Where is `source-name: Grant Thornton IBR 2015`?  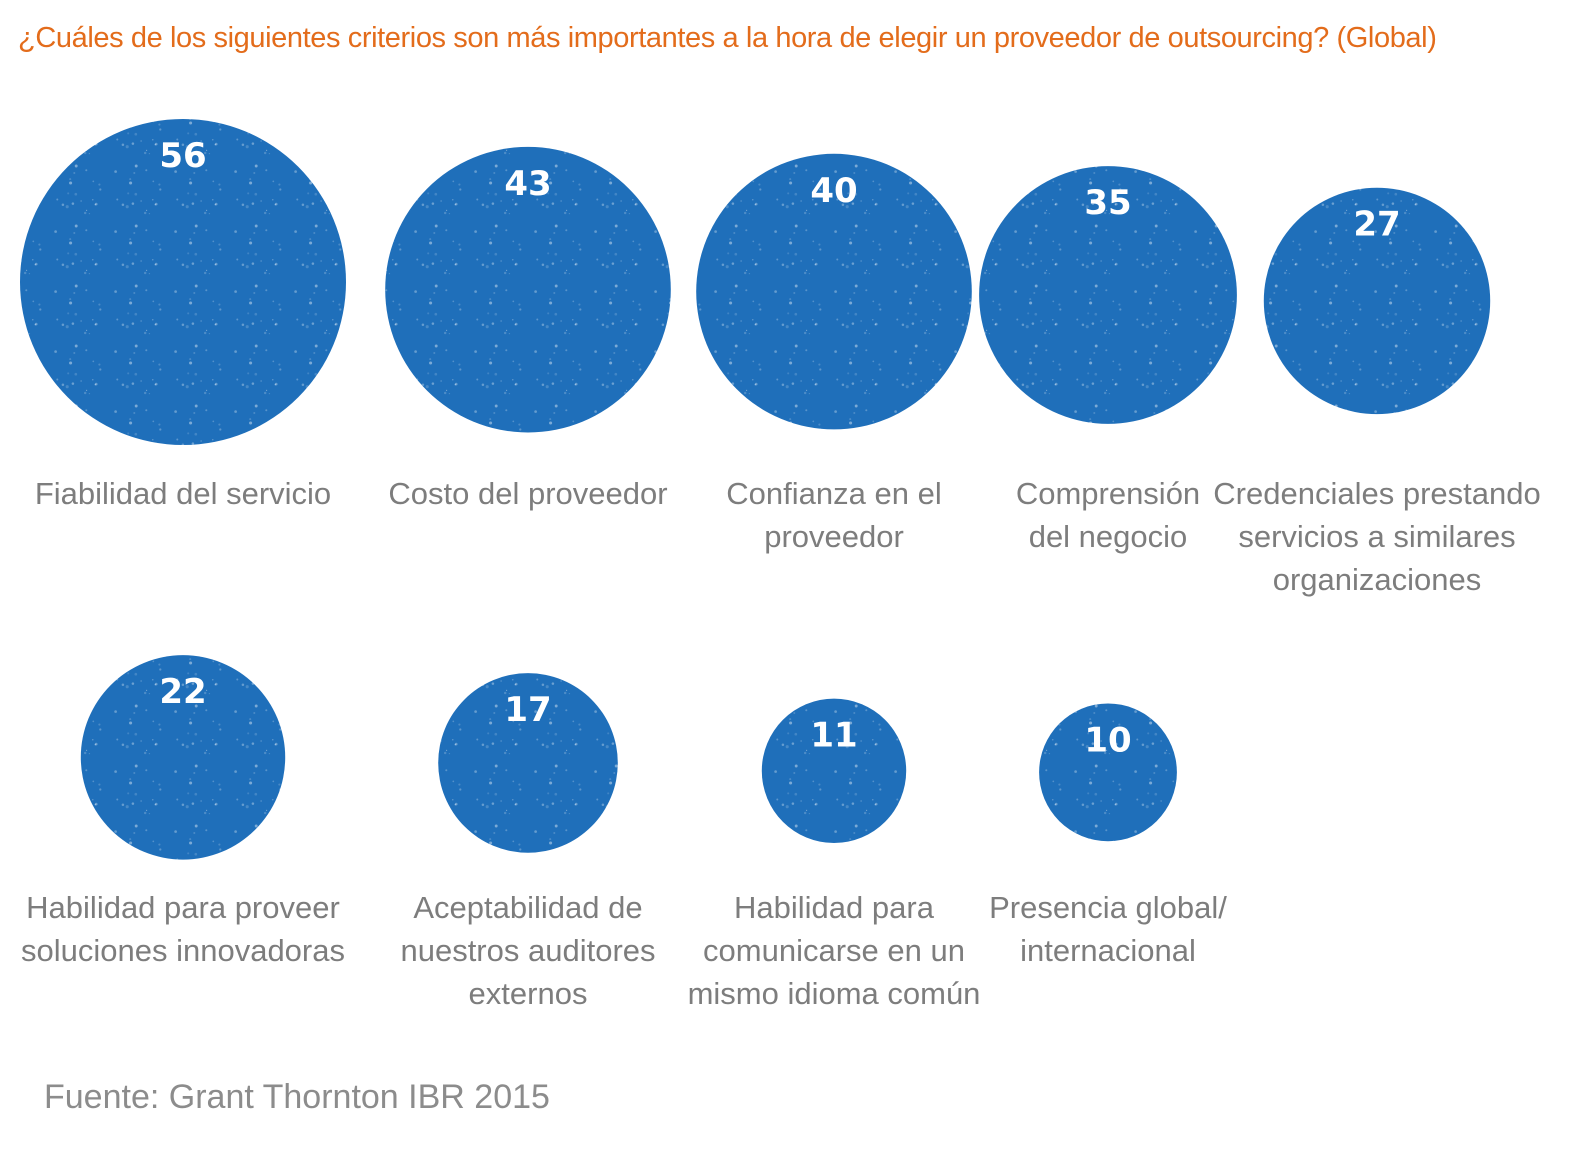
source-name: Grant Thornton IBR 2015 is located at coordinates (359, 1097).